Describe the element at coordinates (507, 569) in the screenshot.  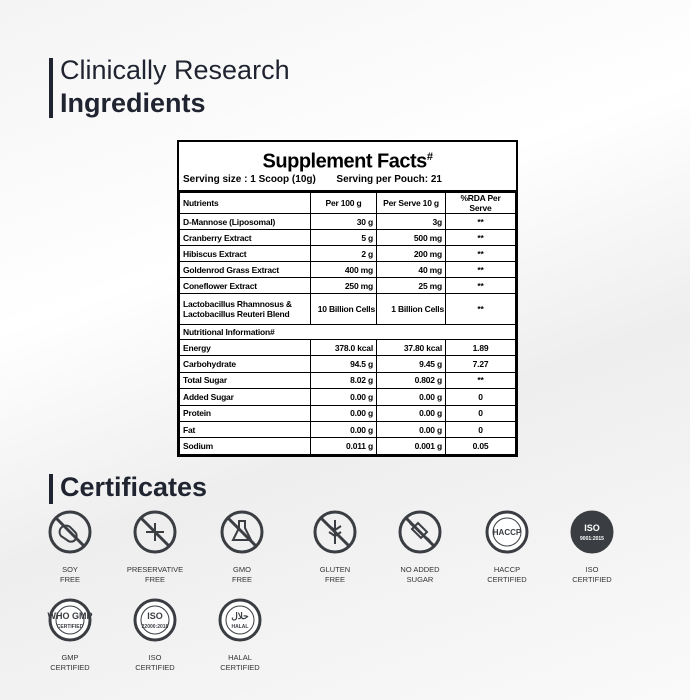
I see `cert-label: HACCP` at that location.